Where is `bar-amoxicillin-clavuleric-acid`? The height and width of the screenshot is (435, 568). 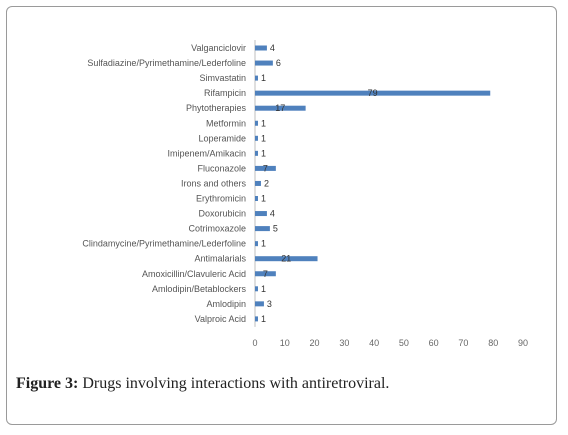
bar-amoxicillin-clavuleric-acid is located at coordinates (265, 274).